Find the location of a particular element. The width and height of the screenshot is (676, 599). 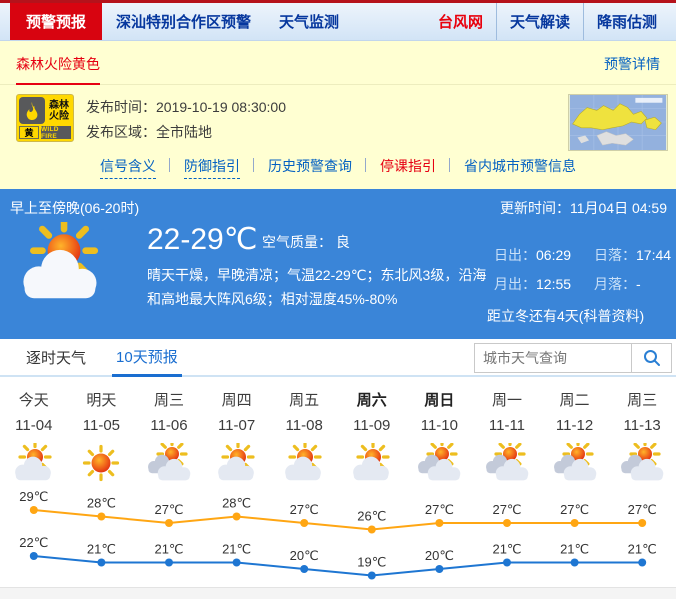

forecast-day-column: 周四 11-07 is located at coordinates (237, 436).